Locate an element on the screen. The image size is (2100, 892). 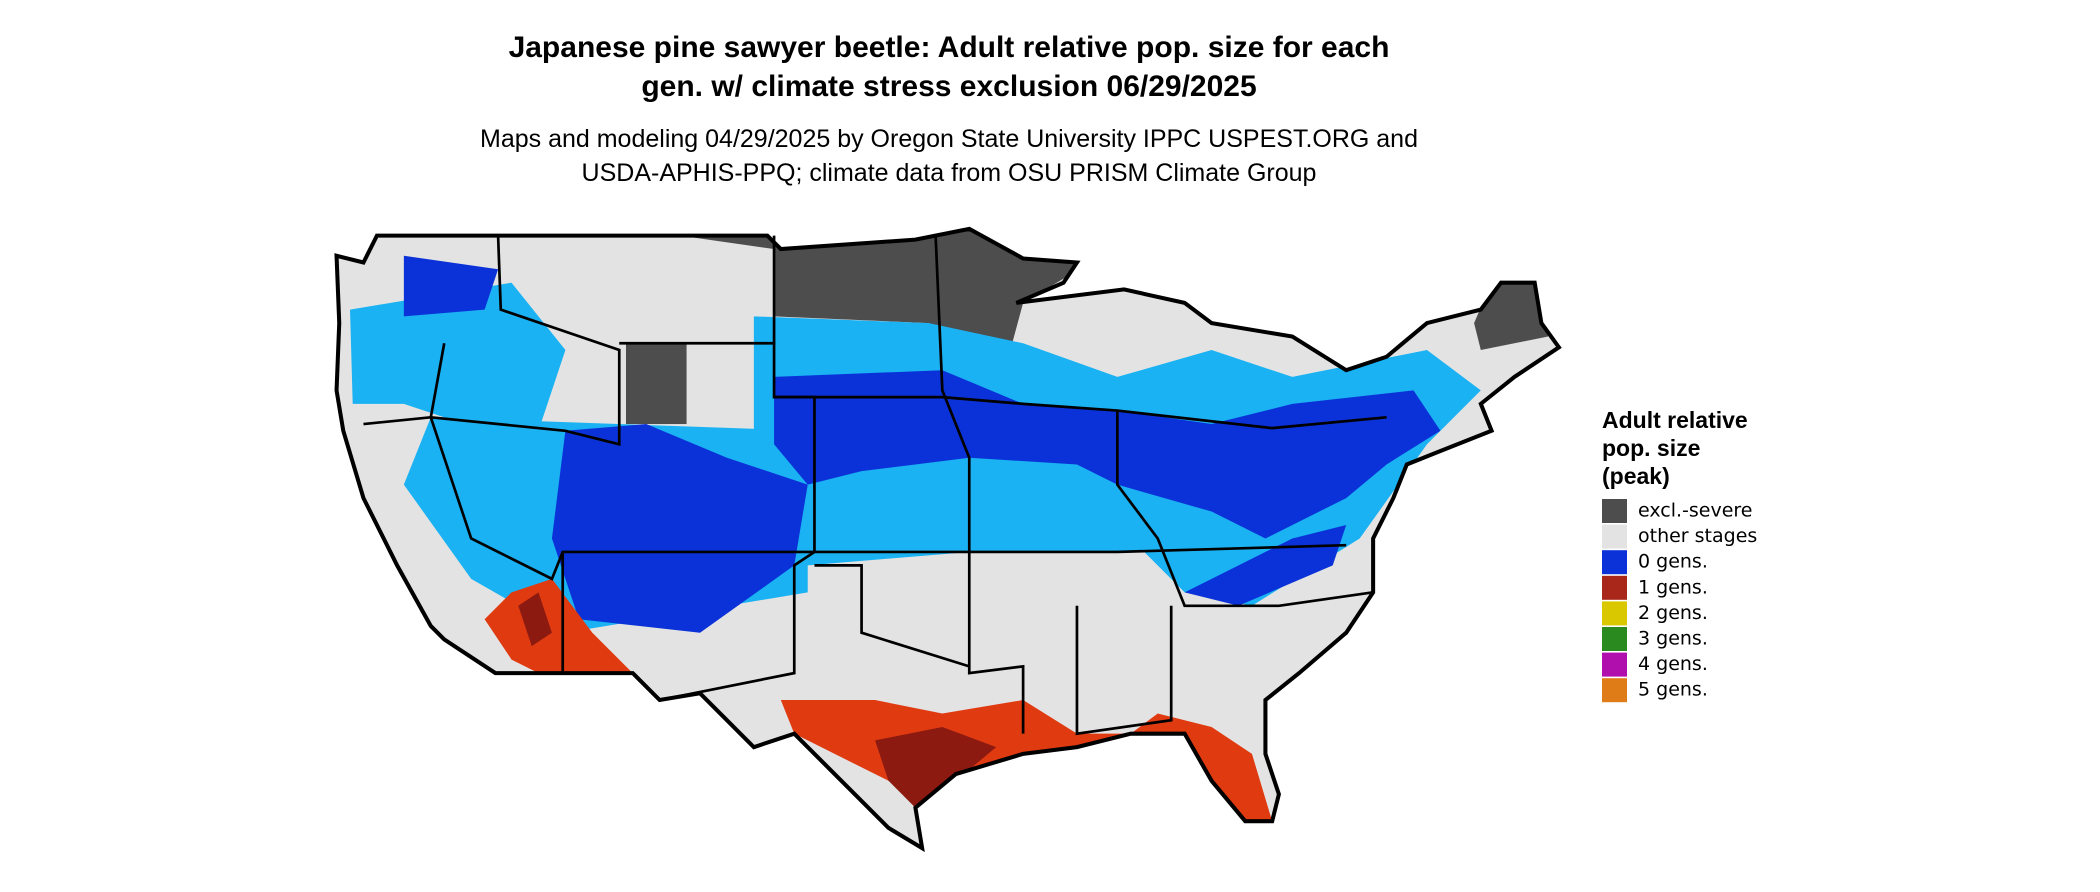
legend-label: 0 gens. is located at coordinates (1673, 562).